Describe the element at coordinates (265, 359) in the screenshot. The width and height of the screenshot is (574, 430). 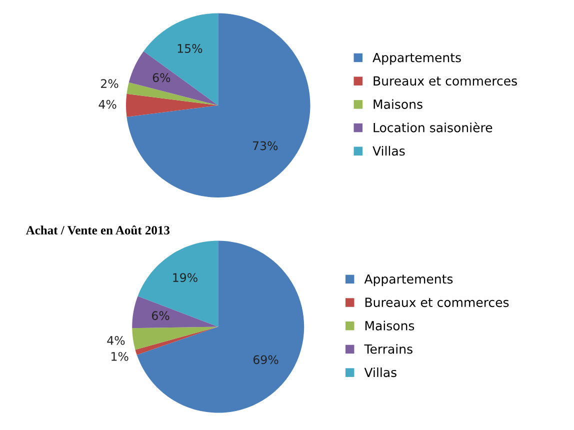
I see `data-label: 69%` at that location.